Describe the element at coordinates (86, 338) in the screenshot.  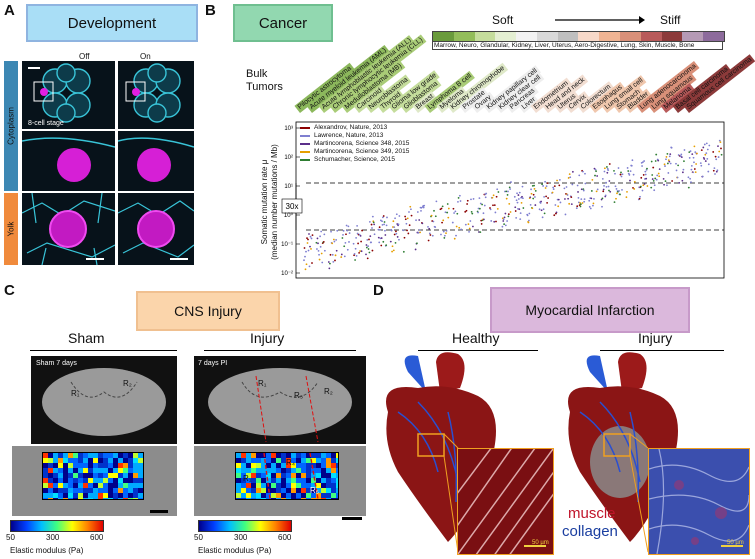
I see `sham-heading: Sham` at that location.